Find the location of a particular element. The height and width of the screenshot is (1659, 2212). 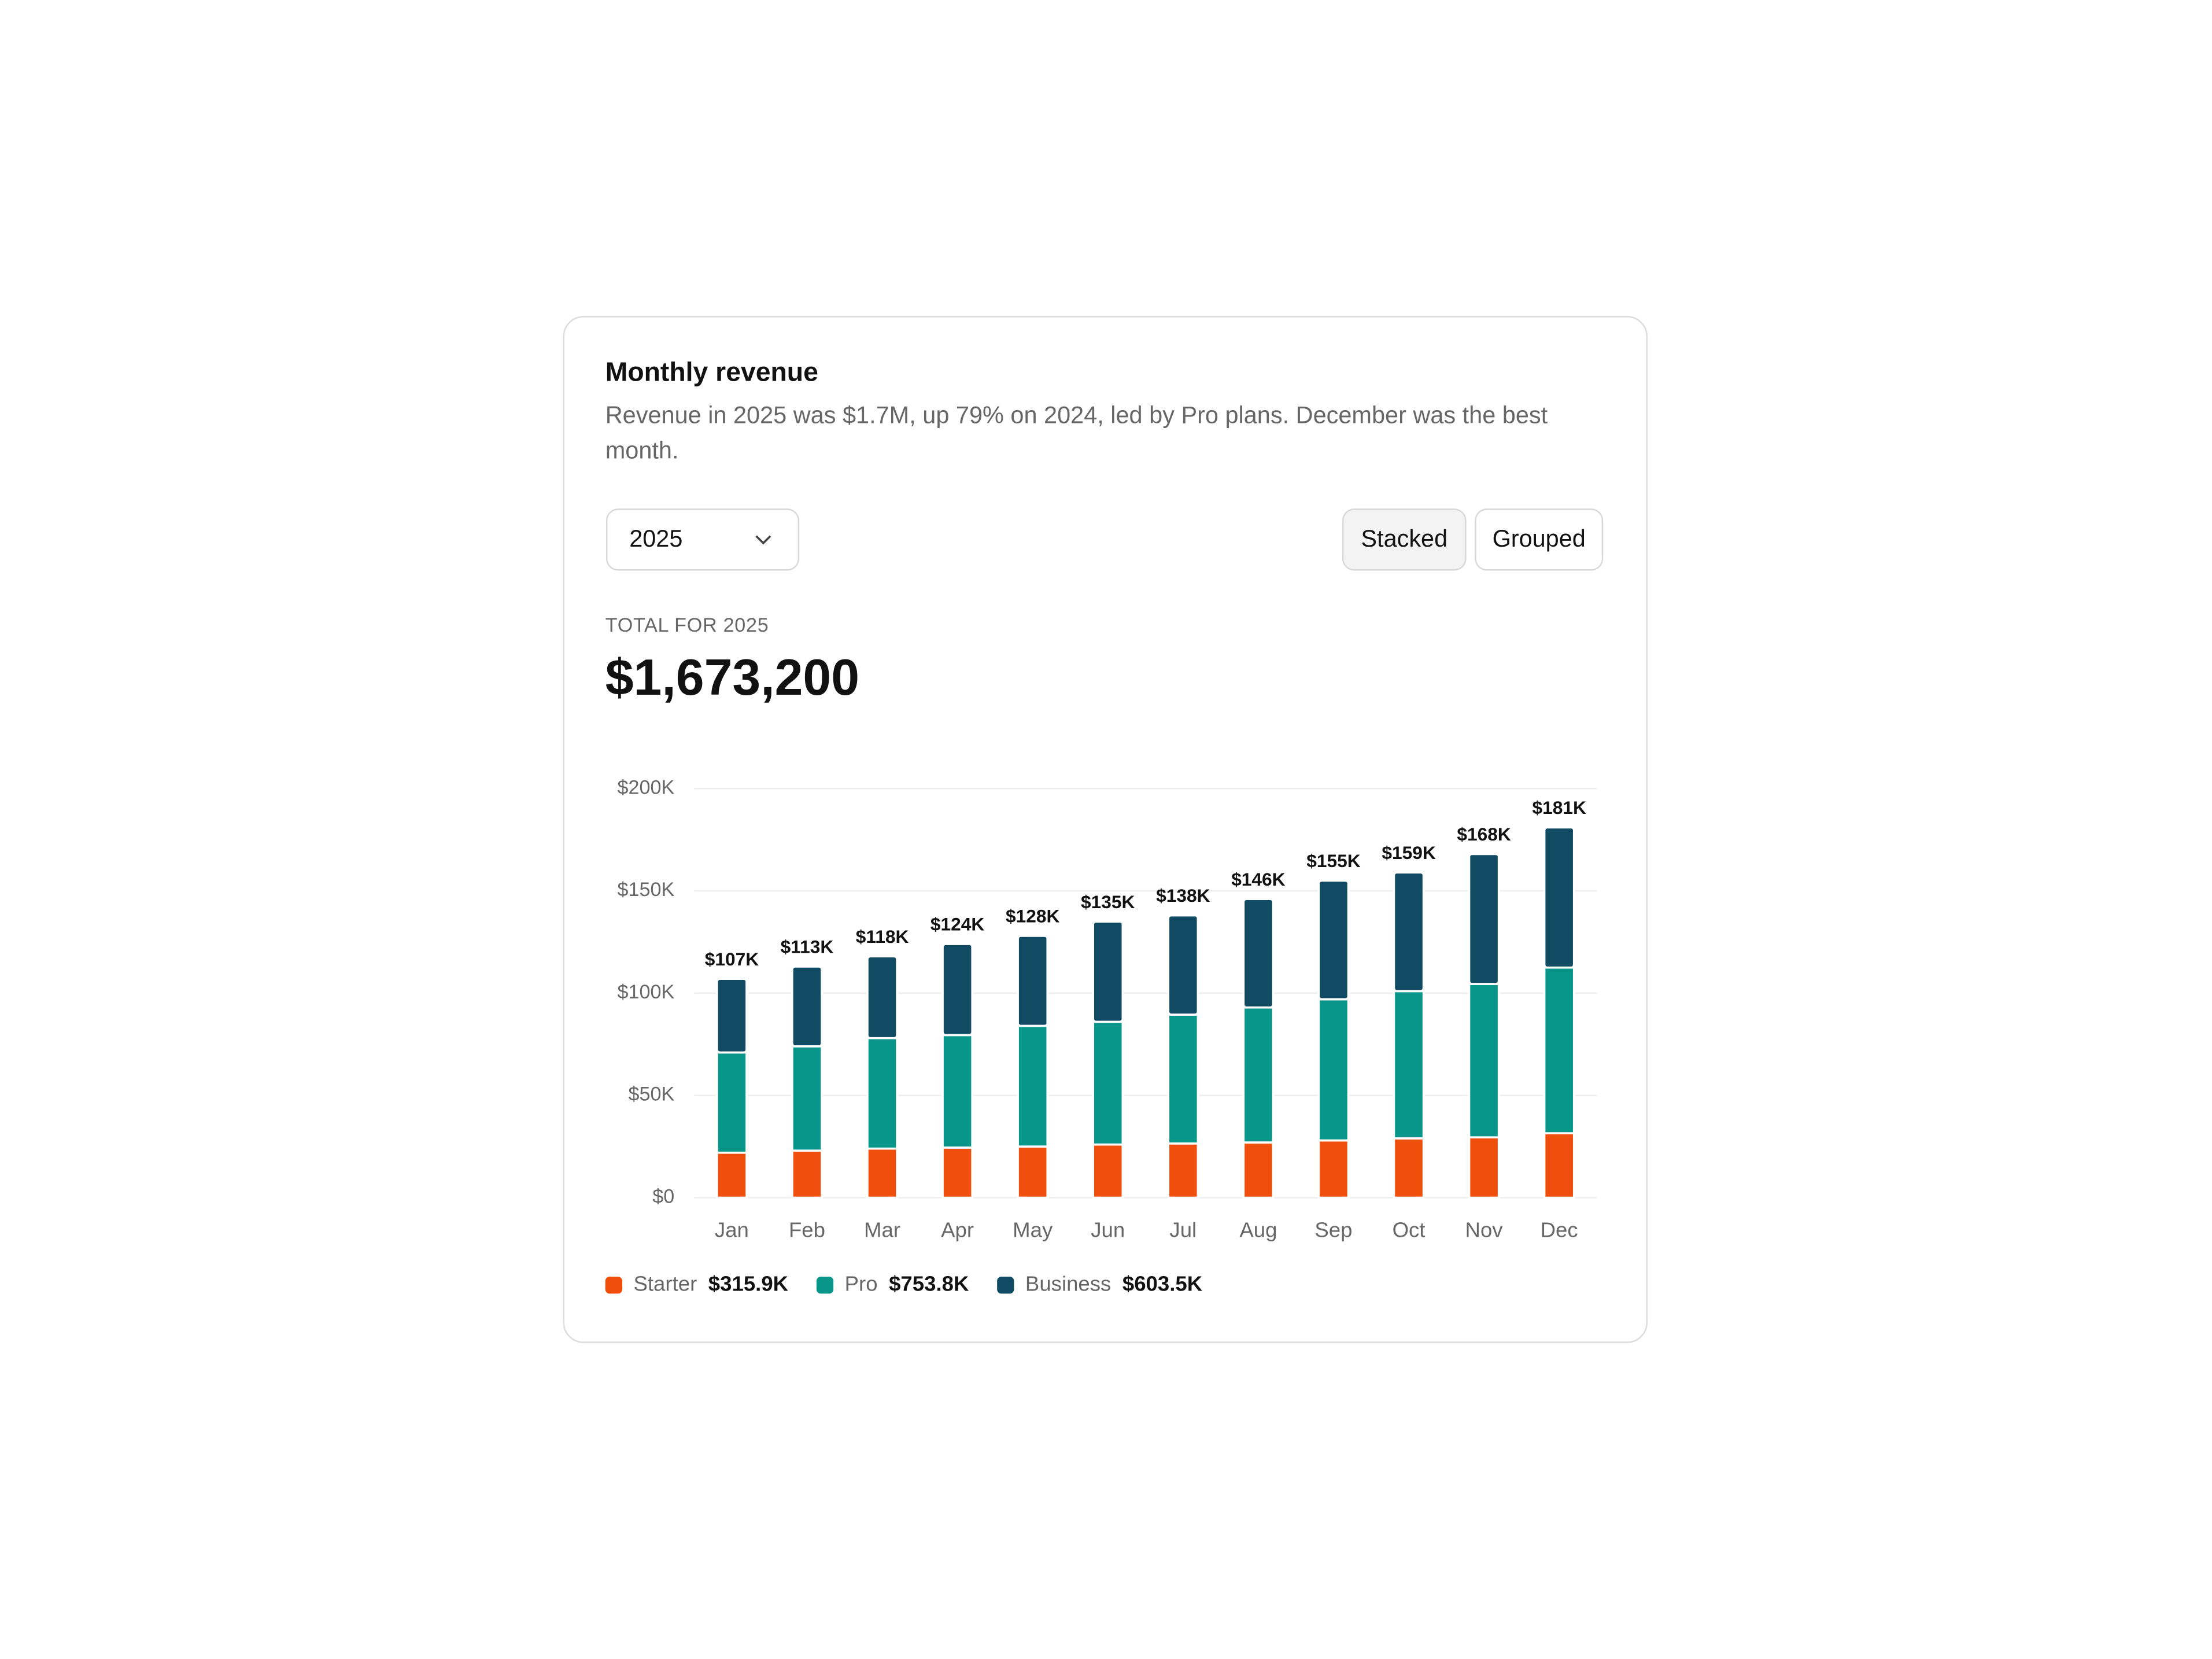

x-tick-label: Feb is located at coordinates (807, 1230).